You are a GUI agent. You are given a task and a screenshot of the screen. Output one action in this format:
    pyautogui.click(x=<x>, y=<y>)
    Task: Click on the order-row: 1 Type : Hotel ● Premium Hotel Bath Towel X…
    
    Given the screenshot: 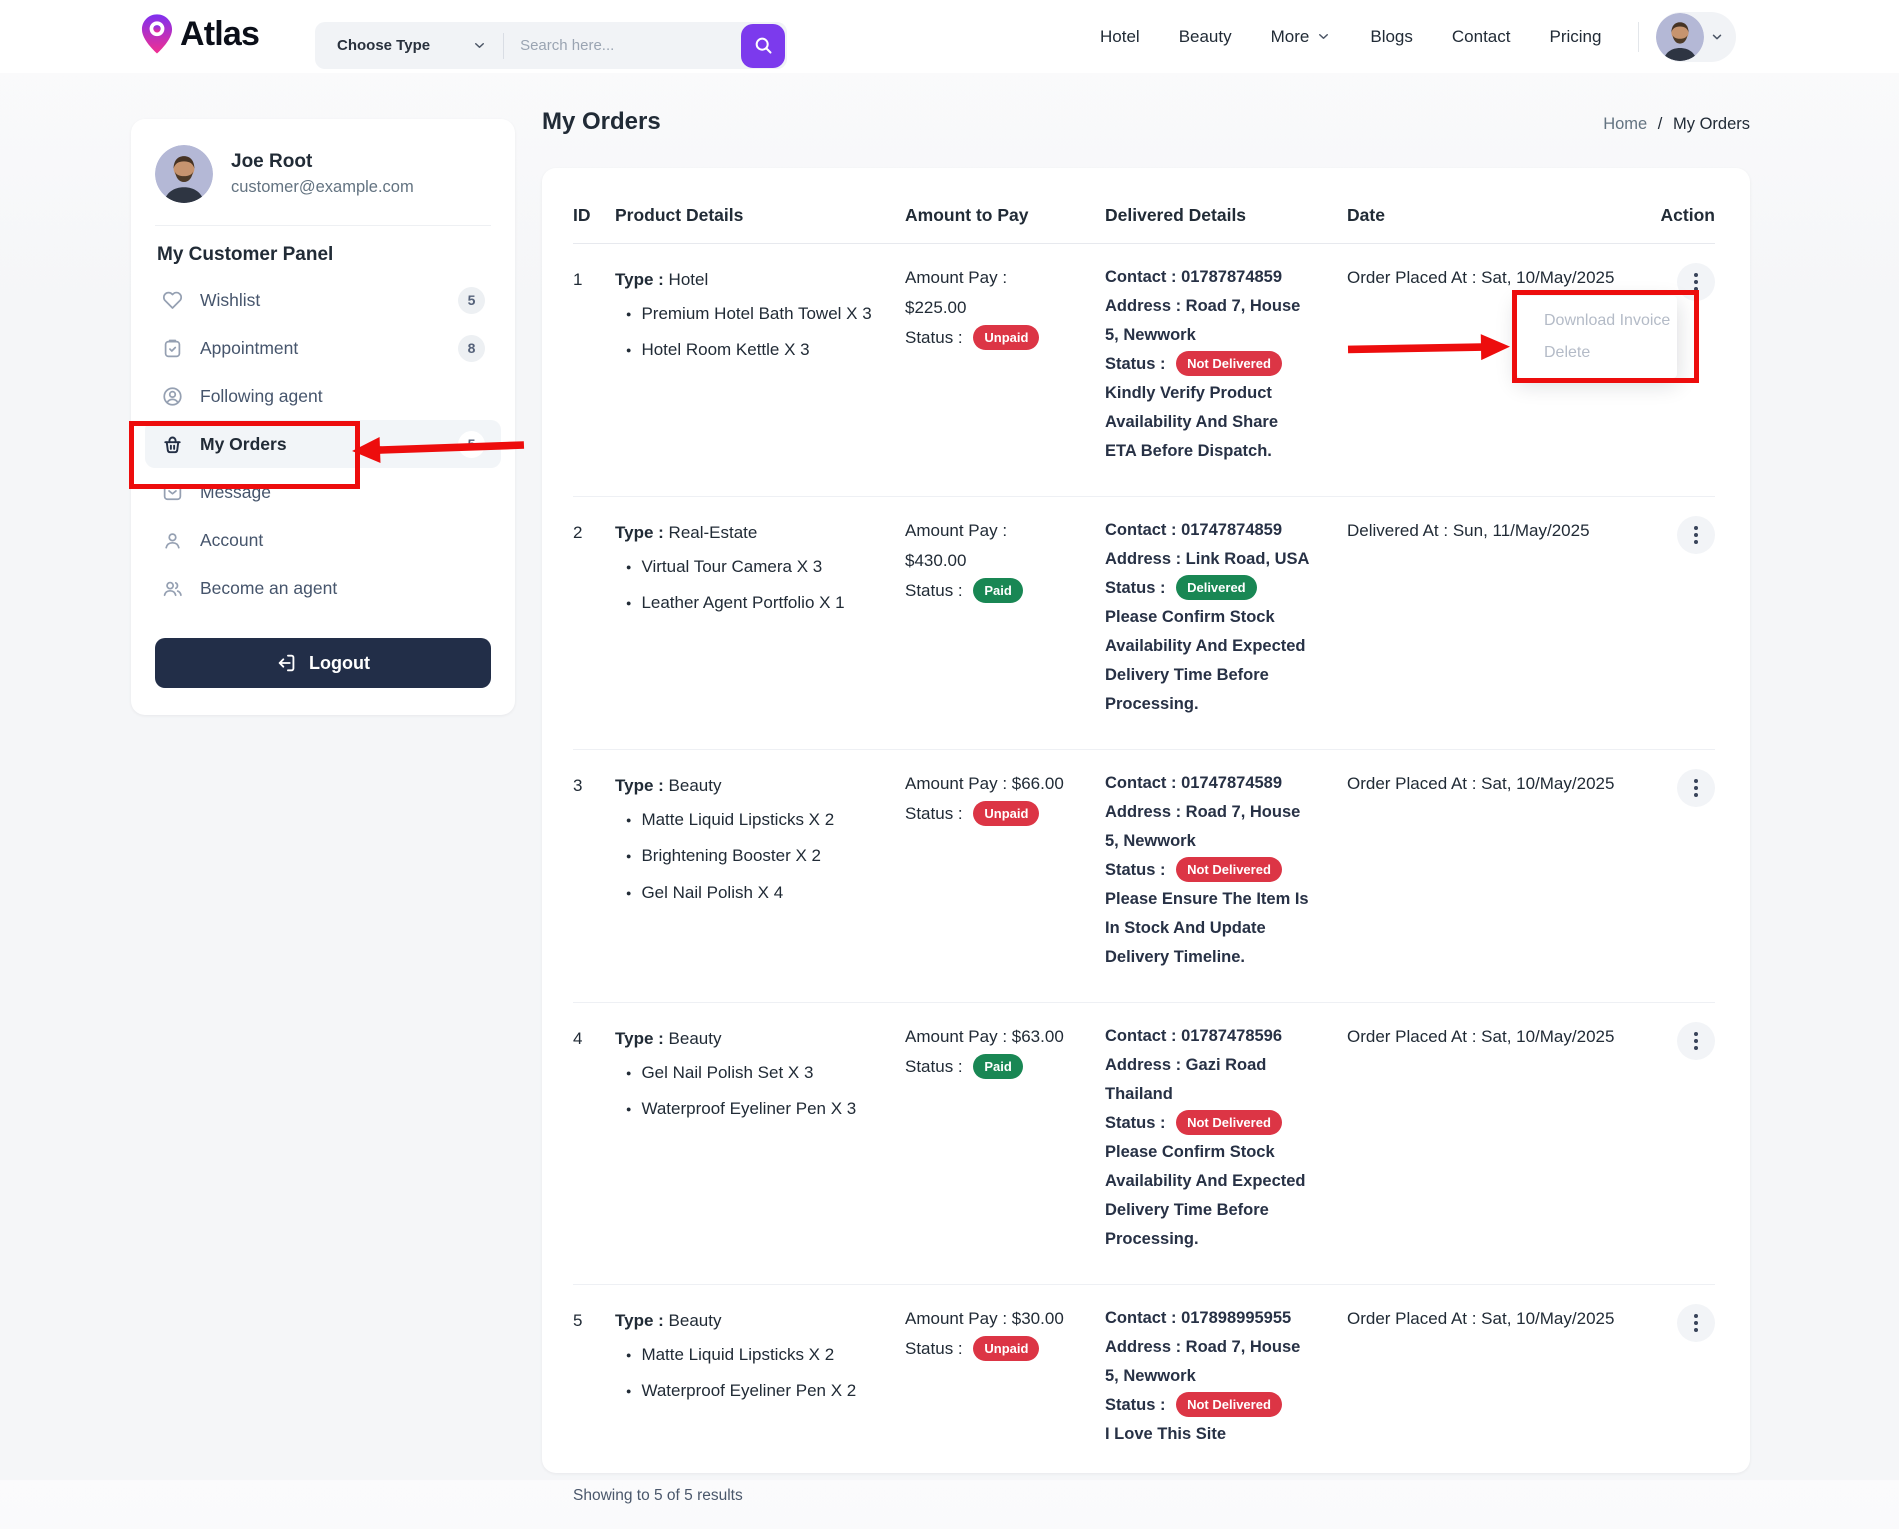 What is the action you would take?
    pyautogui.click(x=1144, y=370)
    